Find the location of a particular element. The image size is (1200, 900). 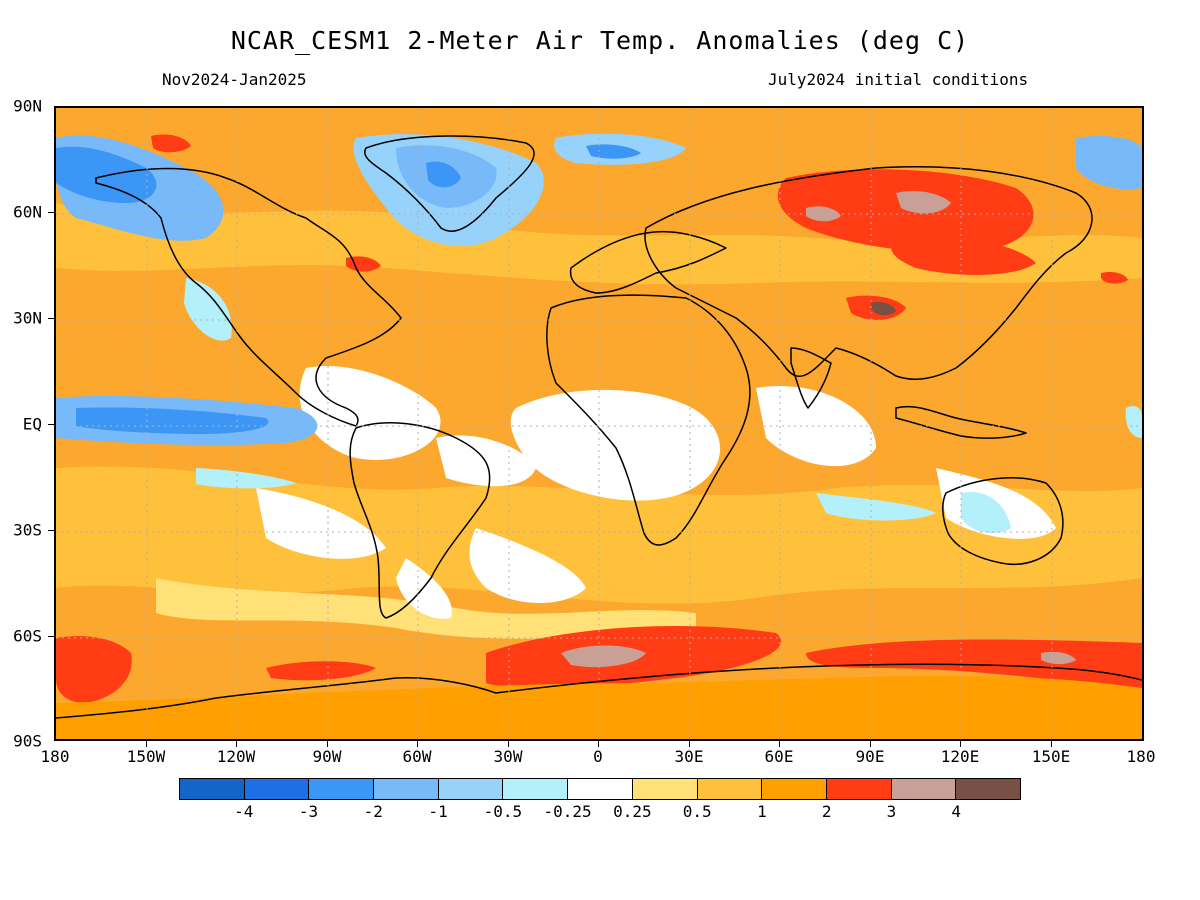

coastline-greenland is located at coordinates (449, 183).